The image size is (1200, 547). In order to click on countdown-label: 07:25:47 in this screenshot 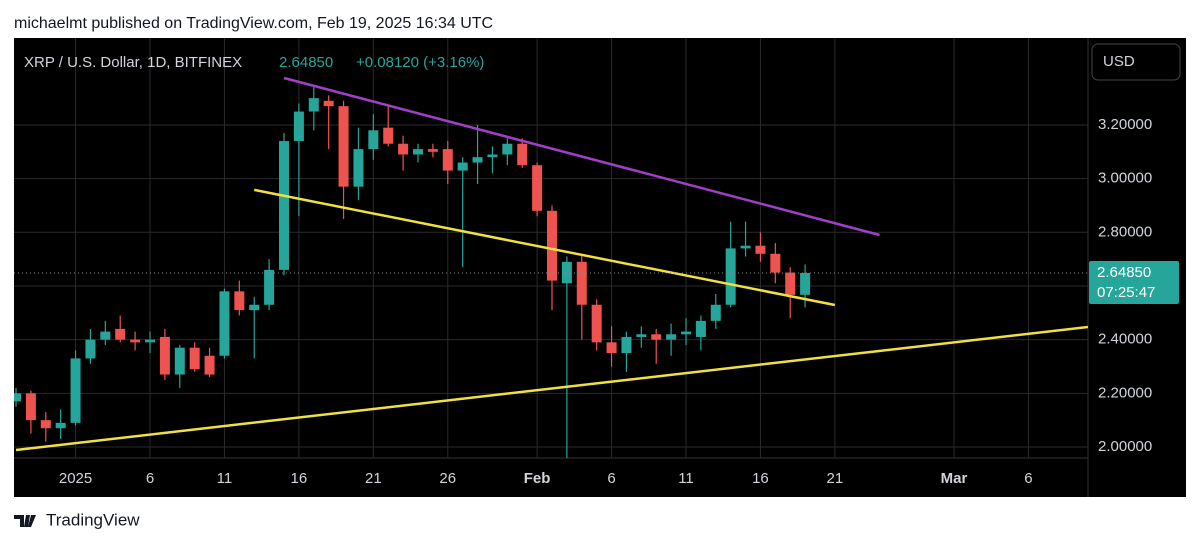, I will do `click(1126, 292)`.